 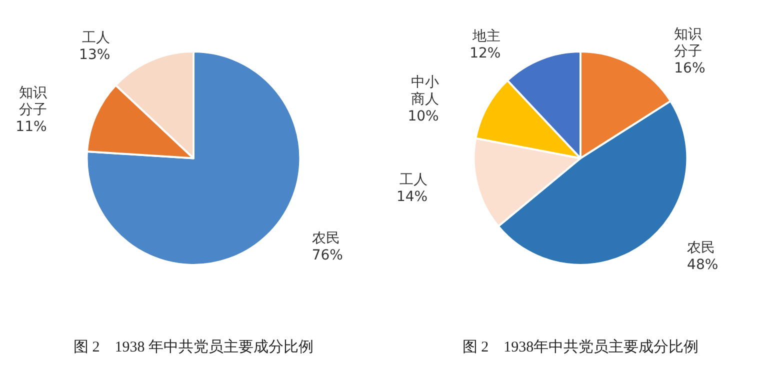 What do you see at coordinates (580, 347) in the screenshot?
I see `text: 图 2 1938年中共党员主要成分比例` at bounding box center [580, 347].